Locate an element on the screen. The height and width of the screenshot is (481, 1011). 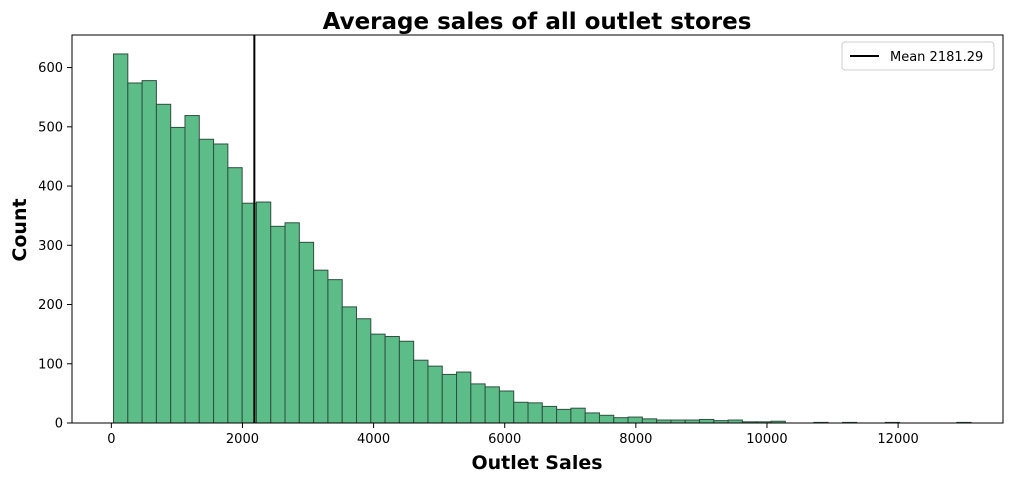
y-tick-label: 300 is located at coordinates (50, 246).